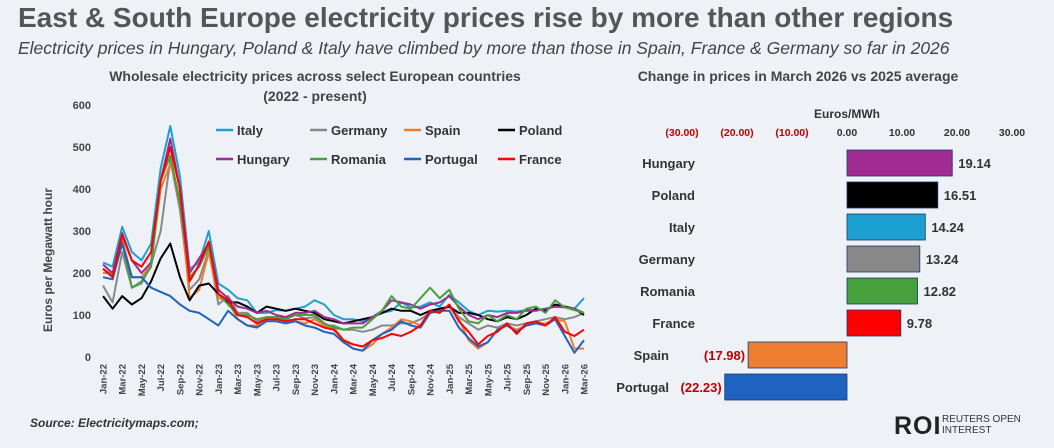 The image size is (1054, 448). I want to click on legend-label: France, so click(540, 159).